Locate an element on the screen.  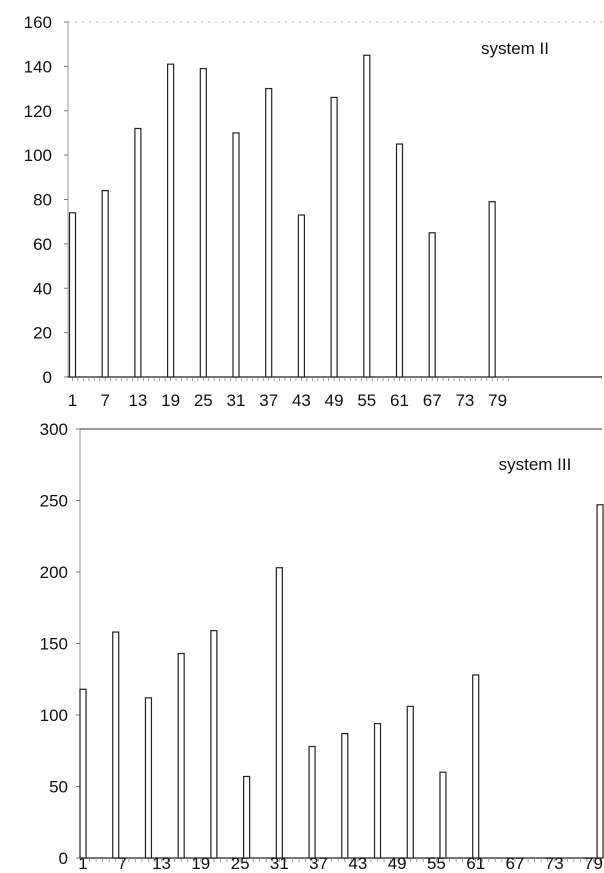
y-tick-label: 150 is located at coordinates (54, 644).